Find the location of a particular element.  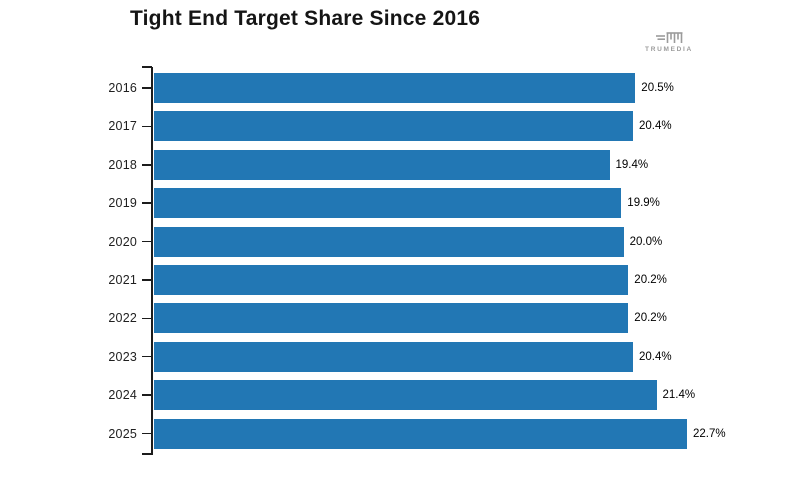

y-axis-label: 2022 is located at coordinates (122, 318).